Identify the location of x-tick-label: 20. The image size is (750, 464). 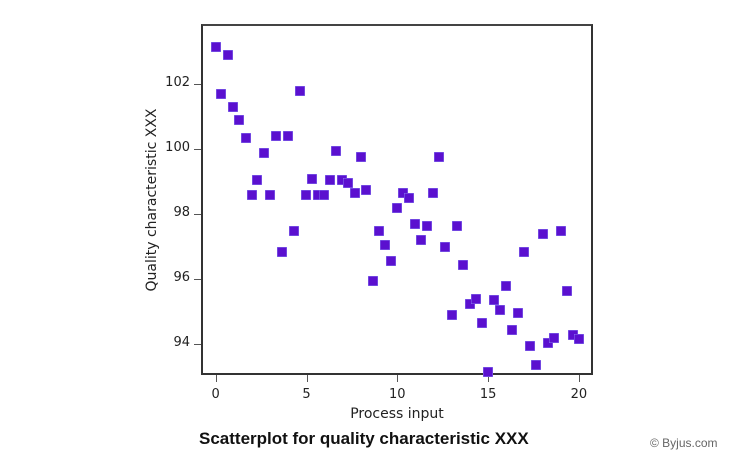
(579, 394).